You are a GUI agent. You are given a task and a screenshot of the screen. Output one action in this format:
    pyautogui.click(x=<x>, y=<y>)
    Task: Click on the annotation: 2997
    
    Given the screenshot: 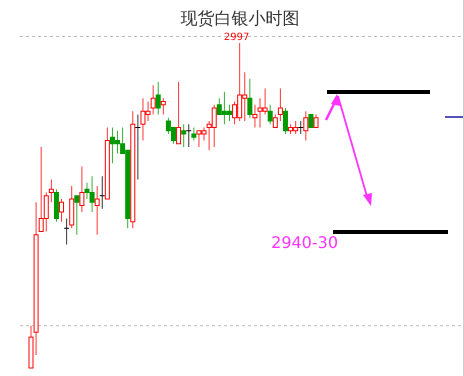 What is the action you would take?
    pyautogui.click(x=237, y=37)
    